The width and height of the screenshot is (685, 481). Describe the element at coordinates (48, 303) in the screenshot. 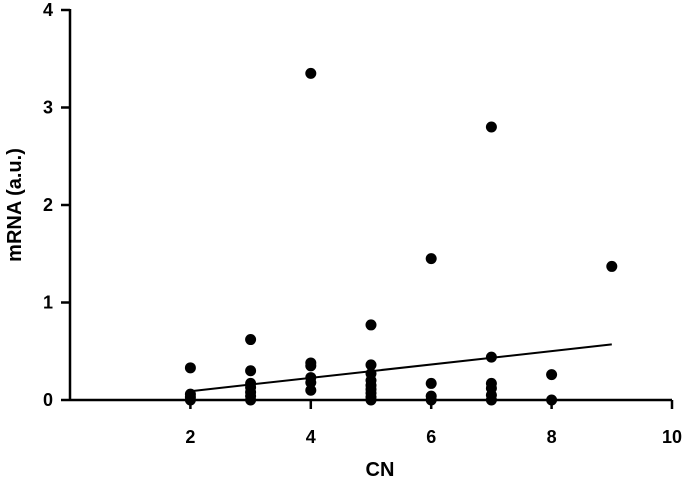

I see `y-tick-label-1: 1` at that location.